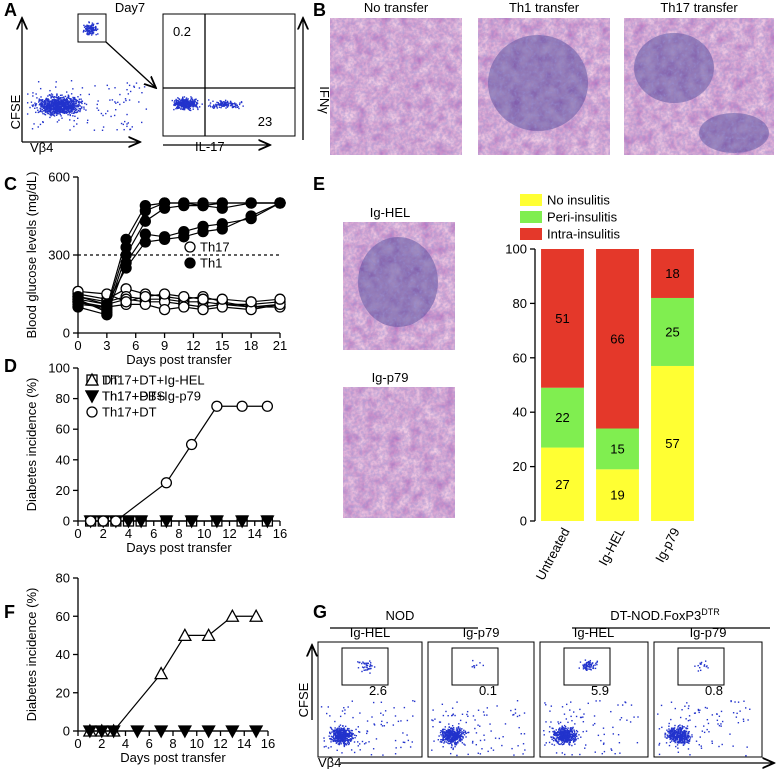 The image size is (777, 769). I want to click on gate, so click(587, 666).